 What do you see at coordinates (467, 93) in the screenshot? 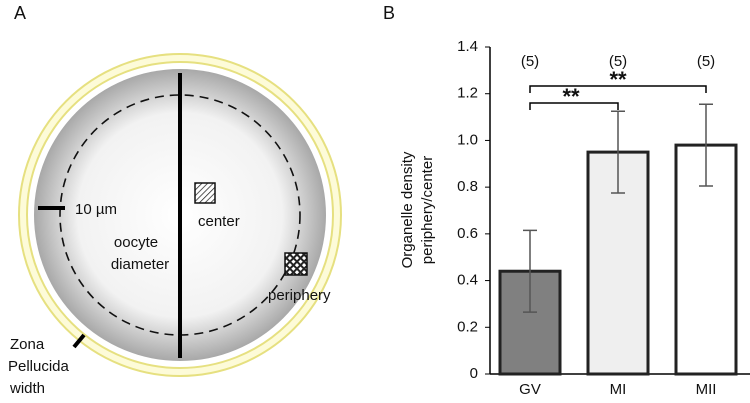
I see `y-tick-label: 1.2` at bounding box center [467, 93].